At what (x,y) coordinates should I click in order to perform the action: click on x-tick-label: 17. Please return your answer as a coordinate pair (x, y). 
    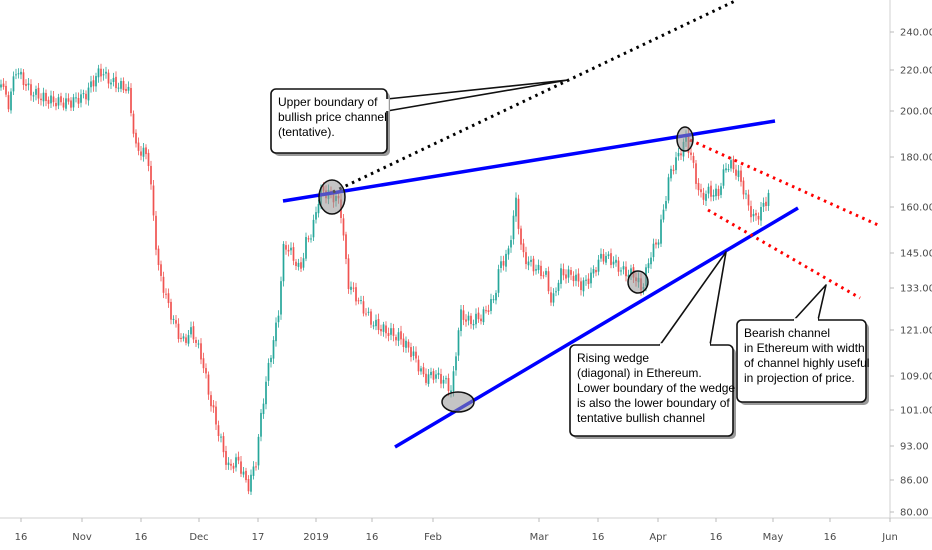
    Looking at the image, I should click on (258, 537).